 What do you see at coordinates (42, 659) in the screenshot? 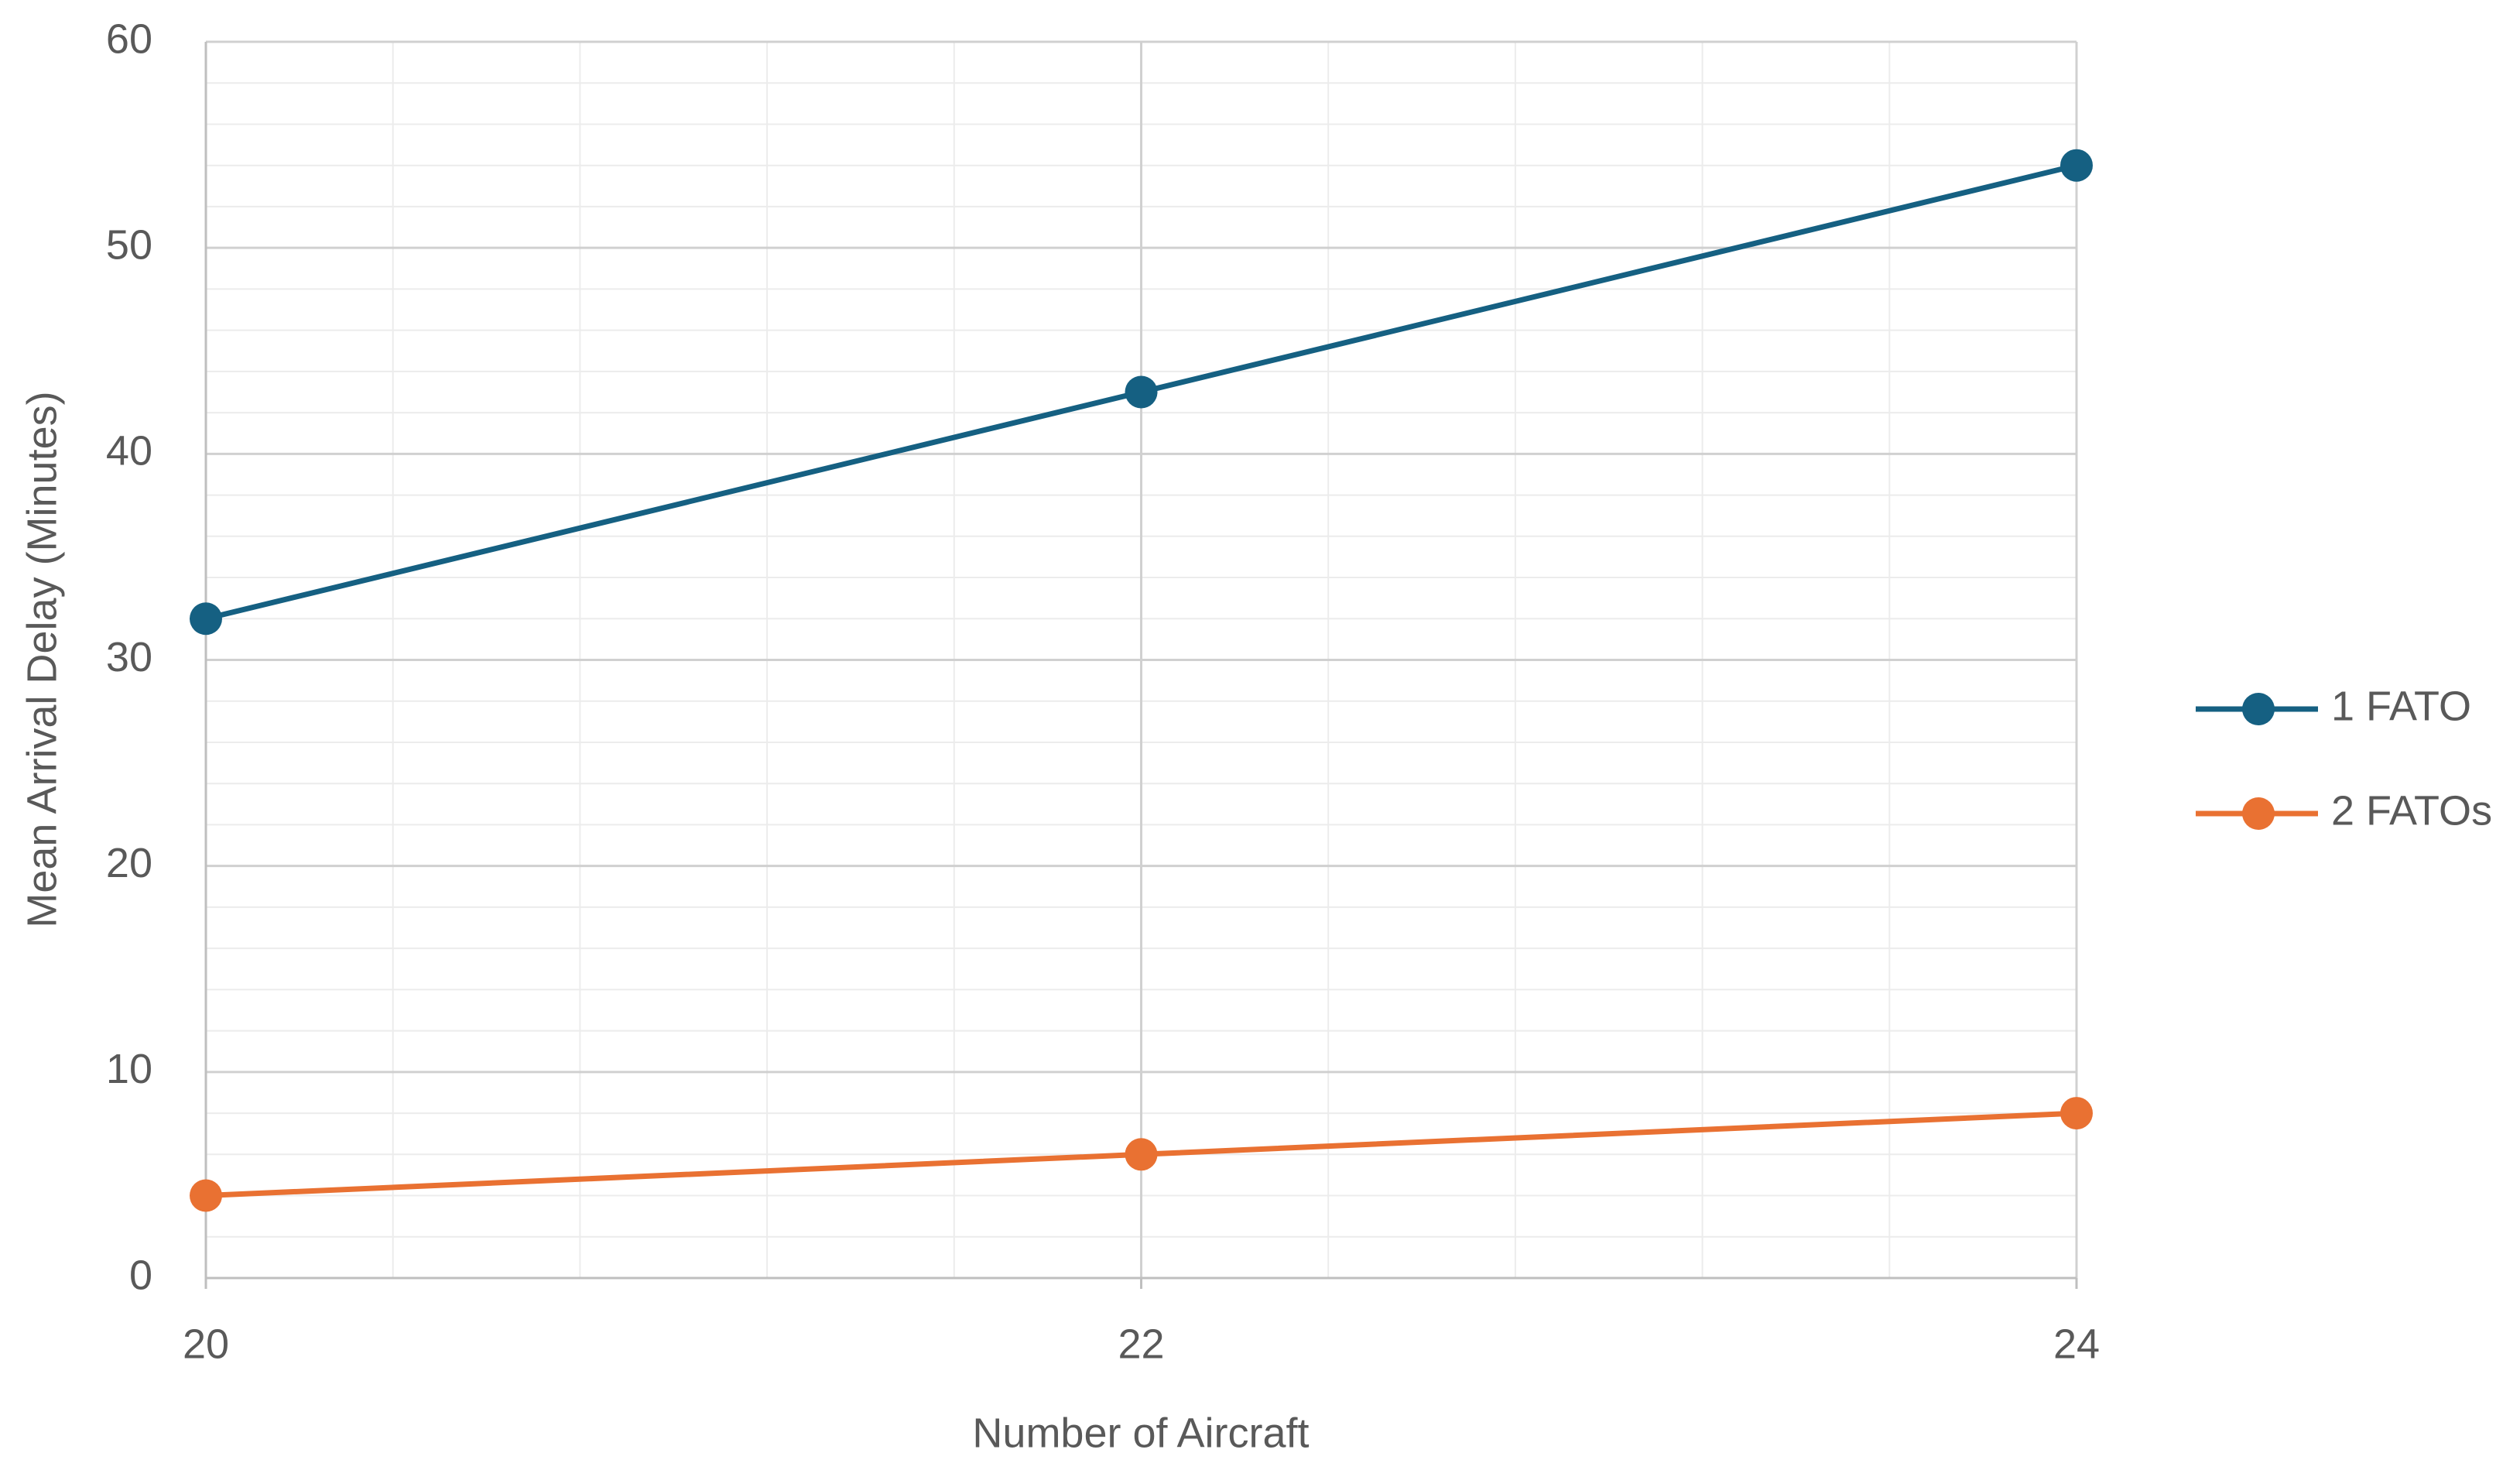
I see `y-axis-title: Mean Arrival Delay (Minutes)` at bounding box center [42, 659].